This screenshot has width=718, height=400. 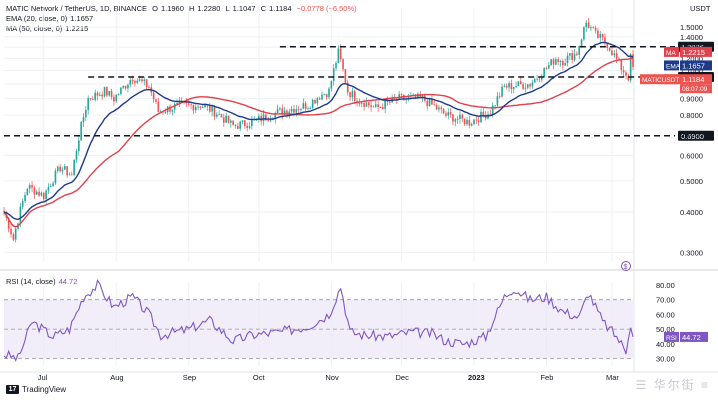 I want to click on ma-label: MA (50, close, 0), so click(x=34, y=28).